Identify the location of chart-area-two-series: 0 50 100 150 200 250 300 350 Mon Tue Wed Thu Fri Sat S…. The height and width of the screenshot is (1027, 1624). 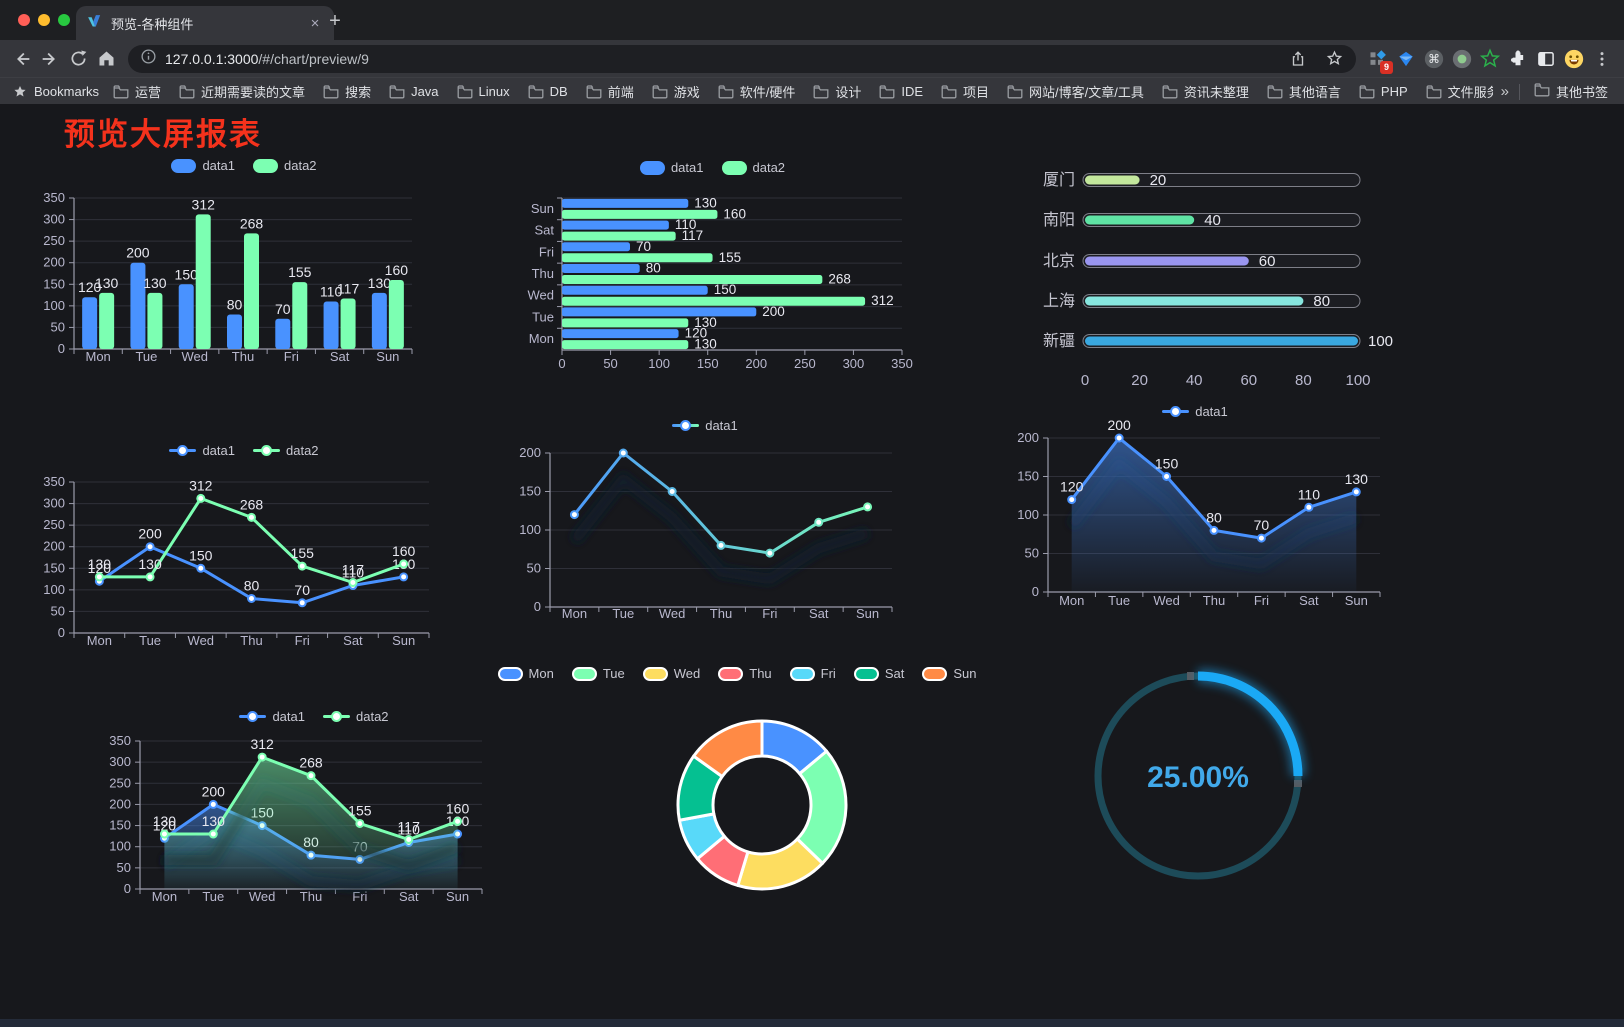
(314, 809).